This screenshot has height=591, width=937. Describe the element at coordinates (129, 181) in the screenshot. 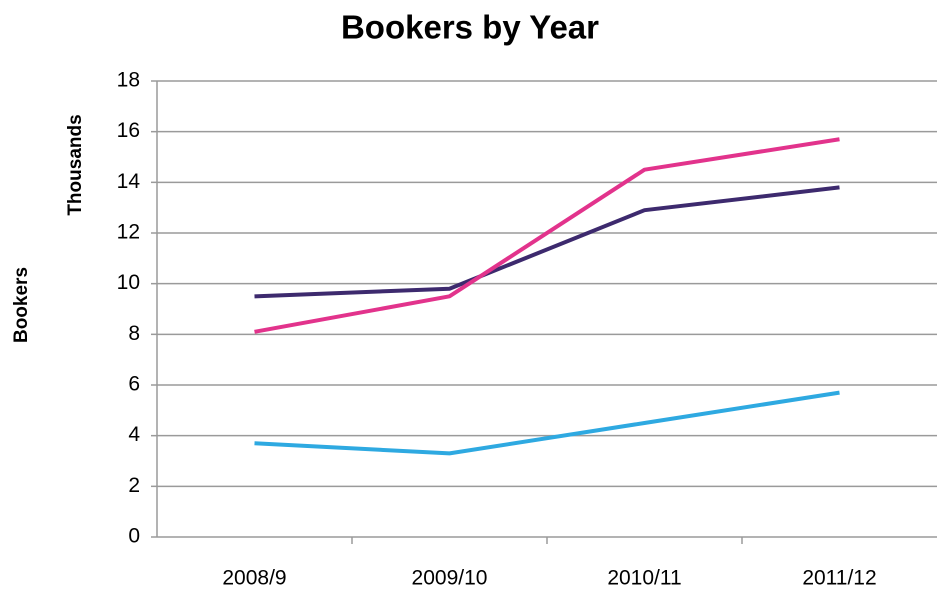

I see `y-tick-label: 14` at that location.